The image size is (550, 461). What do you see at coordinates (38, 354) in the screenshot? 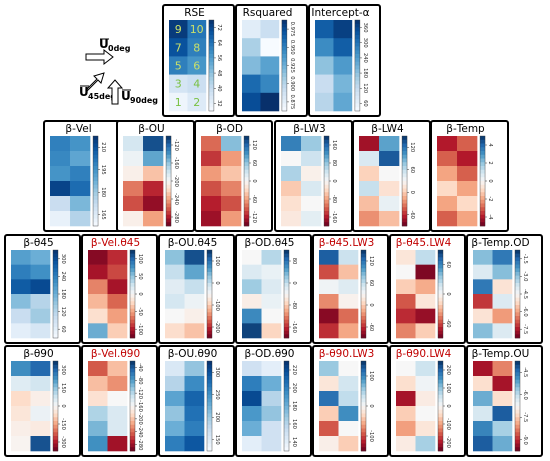
I see `panel-title: β-θ90` at bounding box center [38, 354].